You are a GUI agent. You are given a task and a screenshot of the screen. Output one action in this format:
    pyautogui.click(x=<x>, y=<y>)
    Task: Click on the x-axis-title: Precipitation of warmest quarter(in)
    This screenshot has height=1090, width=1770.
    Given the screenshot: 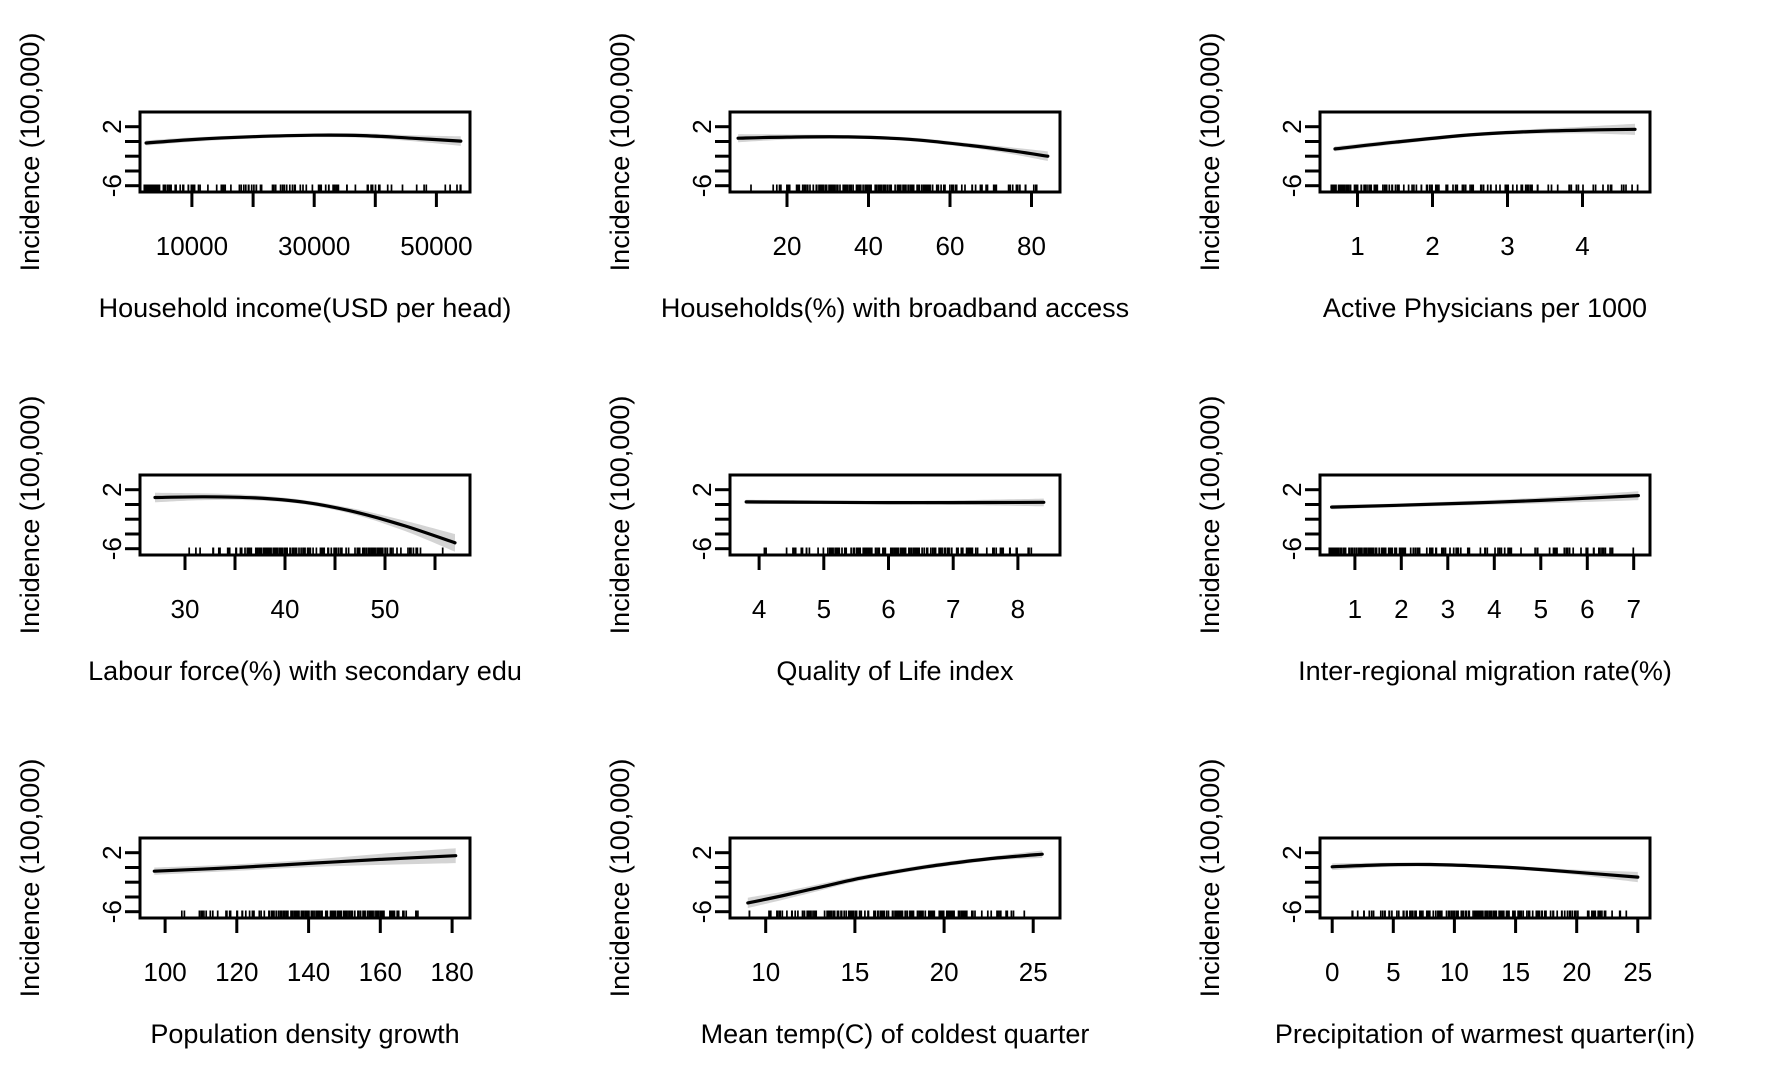 What is the action you would take?
    pyautogui.click(x=1485, y=1034)
    